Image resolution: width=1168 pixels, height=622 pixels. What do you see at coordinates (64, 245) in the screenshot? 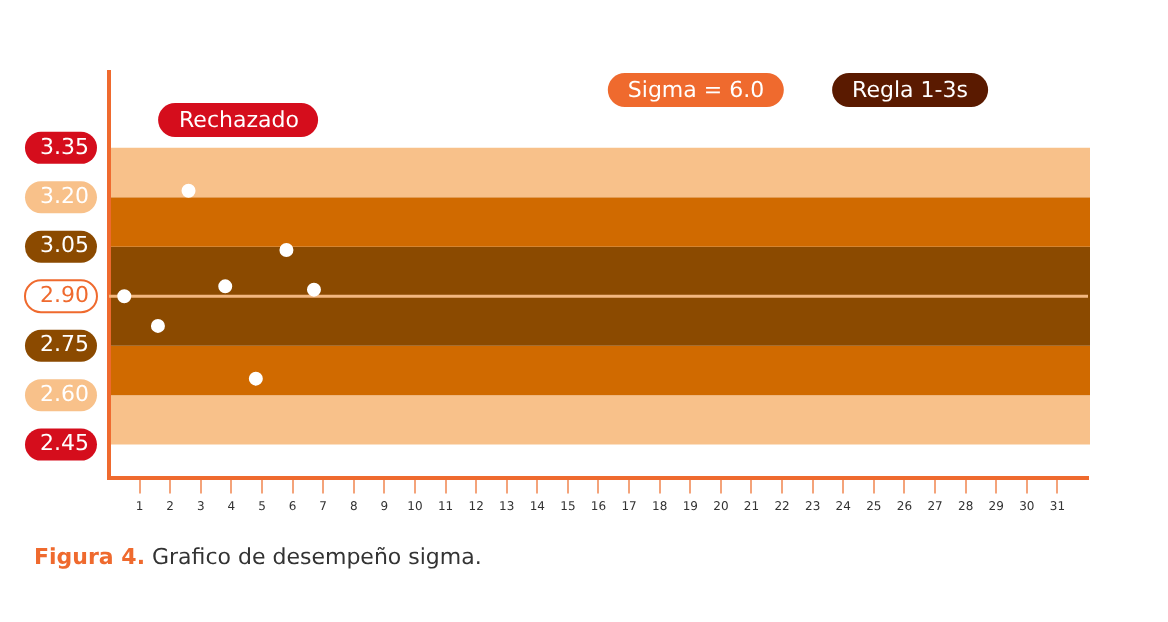
I see `y-tick-label: 3.05` at bounding box center [64, 245].